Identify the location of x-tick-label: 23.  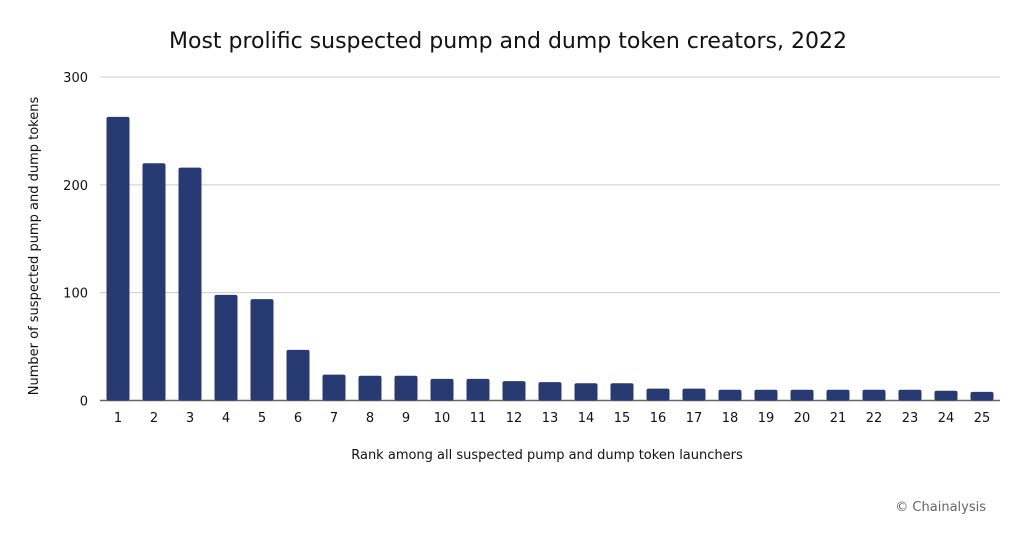
(910, 418).